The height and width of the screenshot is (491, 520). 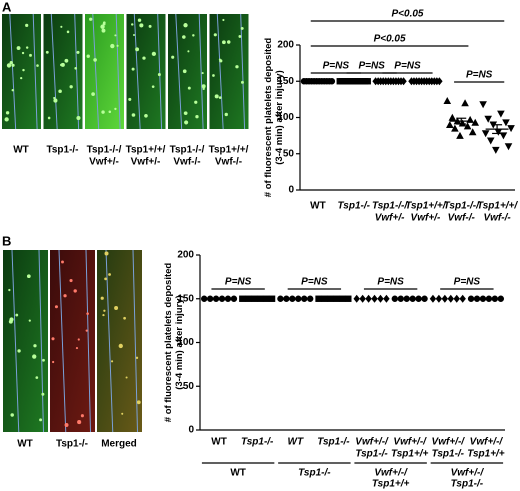 What do you see at coordinates (238, 473) in the screenshot?
I see `group-label: WT` at bounding box center [238, 473].